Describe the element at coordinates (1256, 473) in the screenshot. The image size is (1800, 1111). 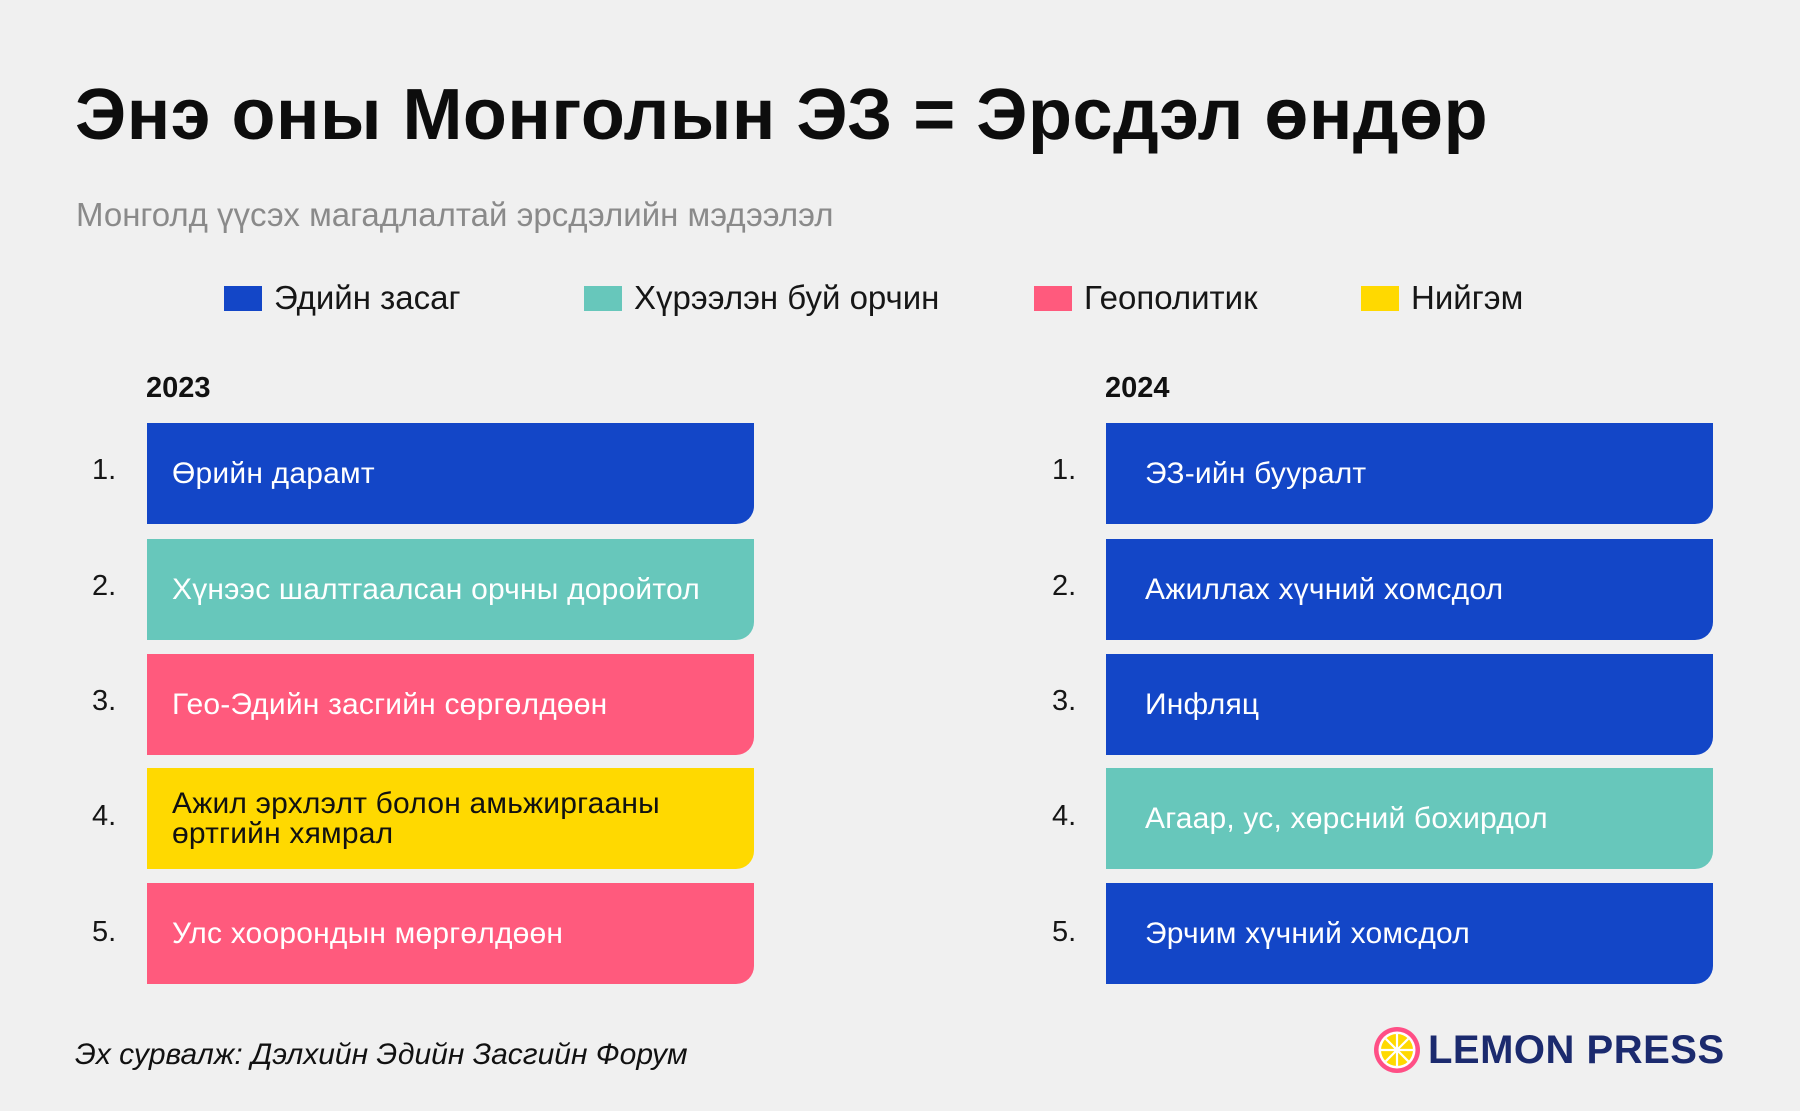
I see `risk-label: ЭЗ-ийн бууралт` at that location.